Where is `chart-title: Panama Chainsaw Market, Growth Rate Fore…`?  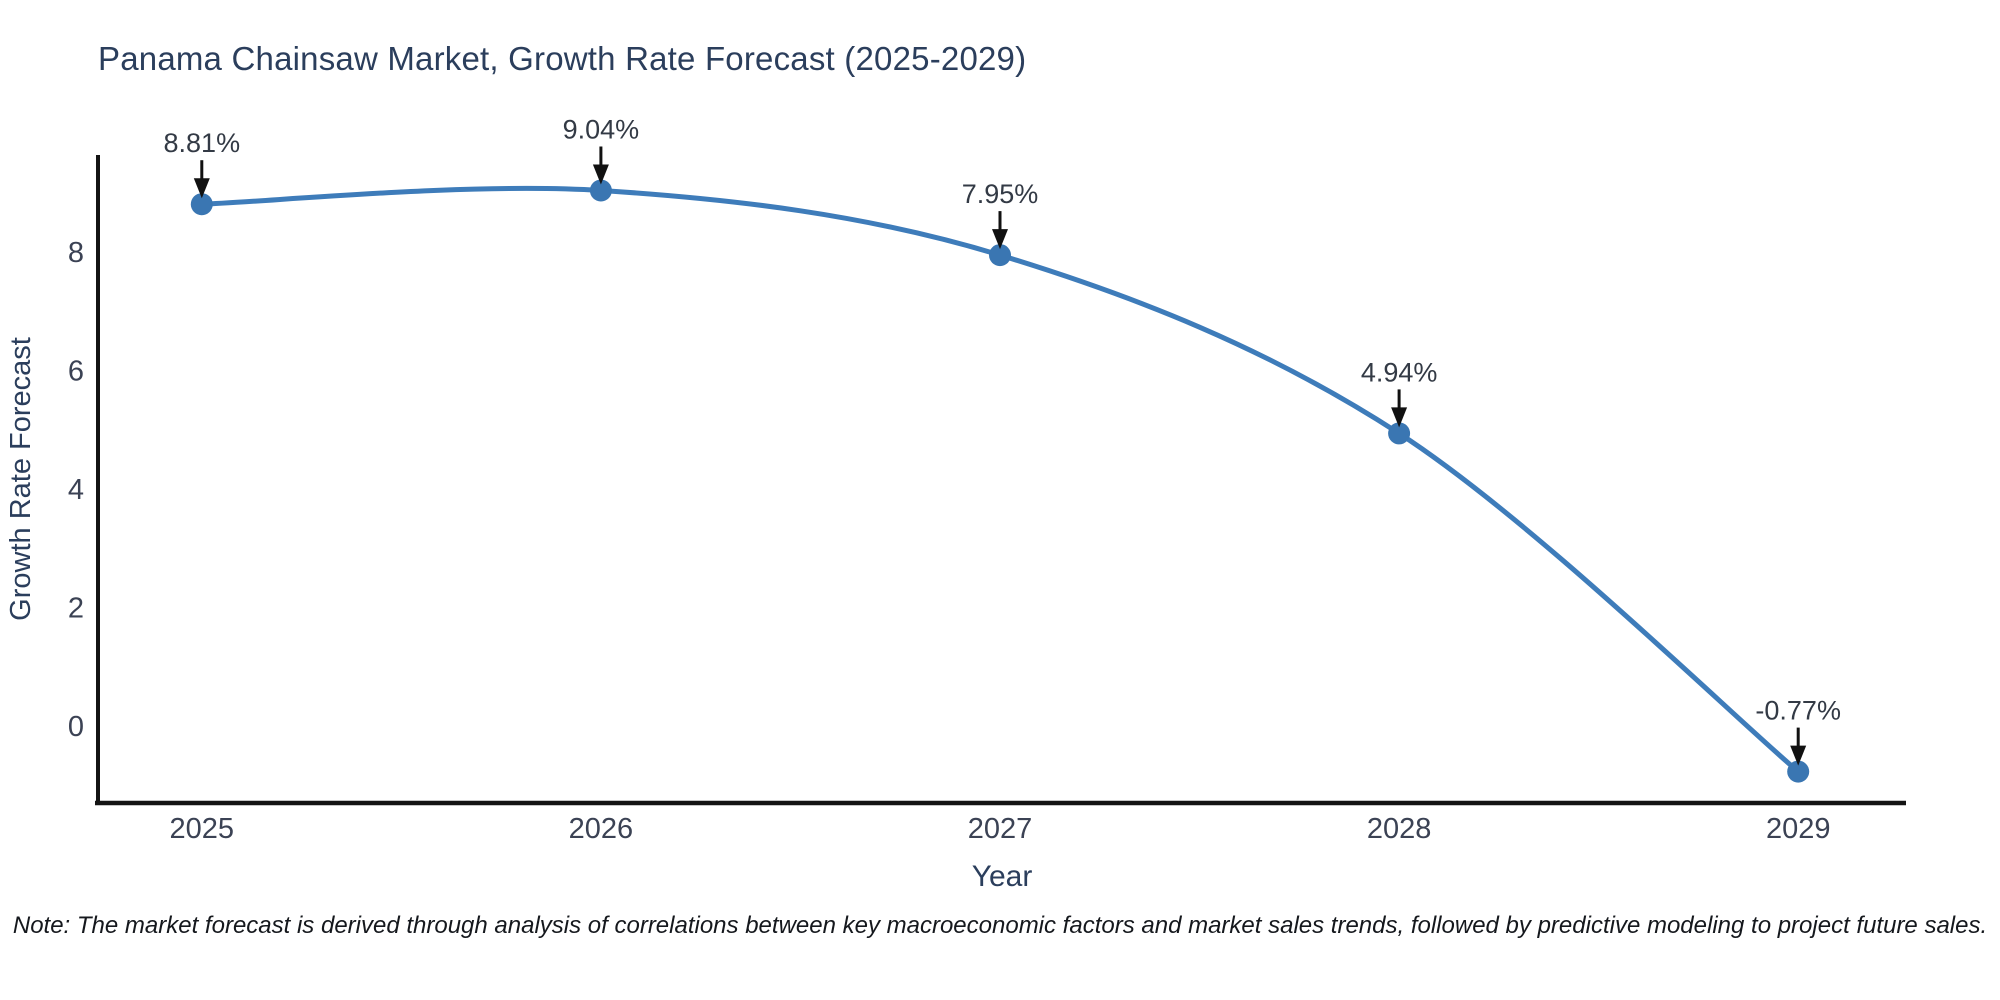
chart-title: Panama Chainsaw Market, Growth Rate Fore… is located at coordinates (562, 58).